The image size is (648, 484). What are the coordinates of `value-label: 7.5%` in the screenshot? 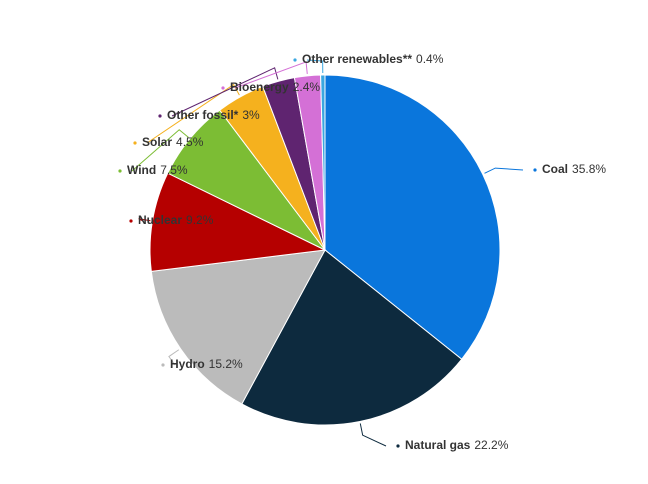 It's located at (174, 170).